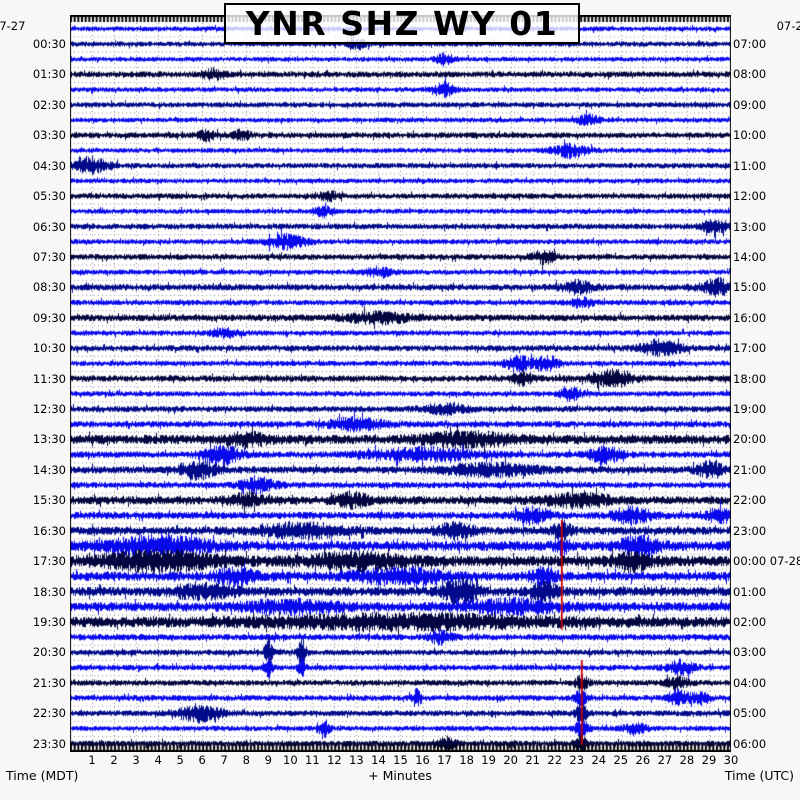 This screenshot has width=800, height=800. I want to click on utc-time-label: 02:00, so click(750, 621).